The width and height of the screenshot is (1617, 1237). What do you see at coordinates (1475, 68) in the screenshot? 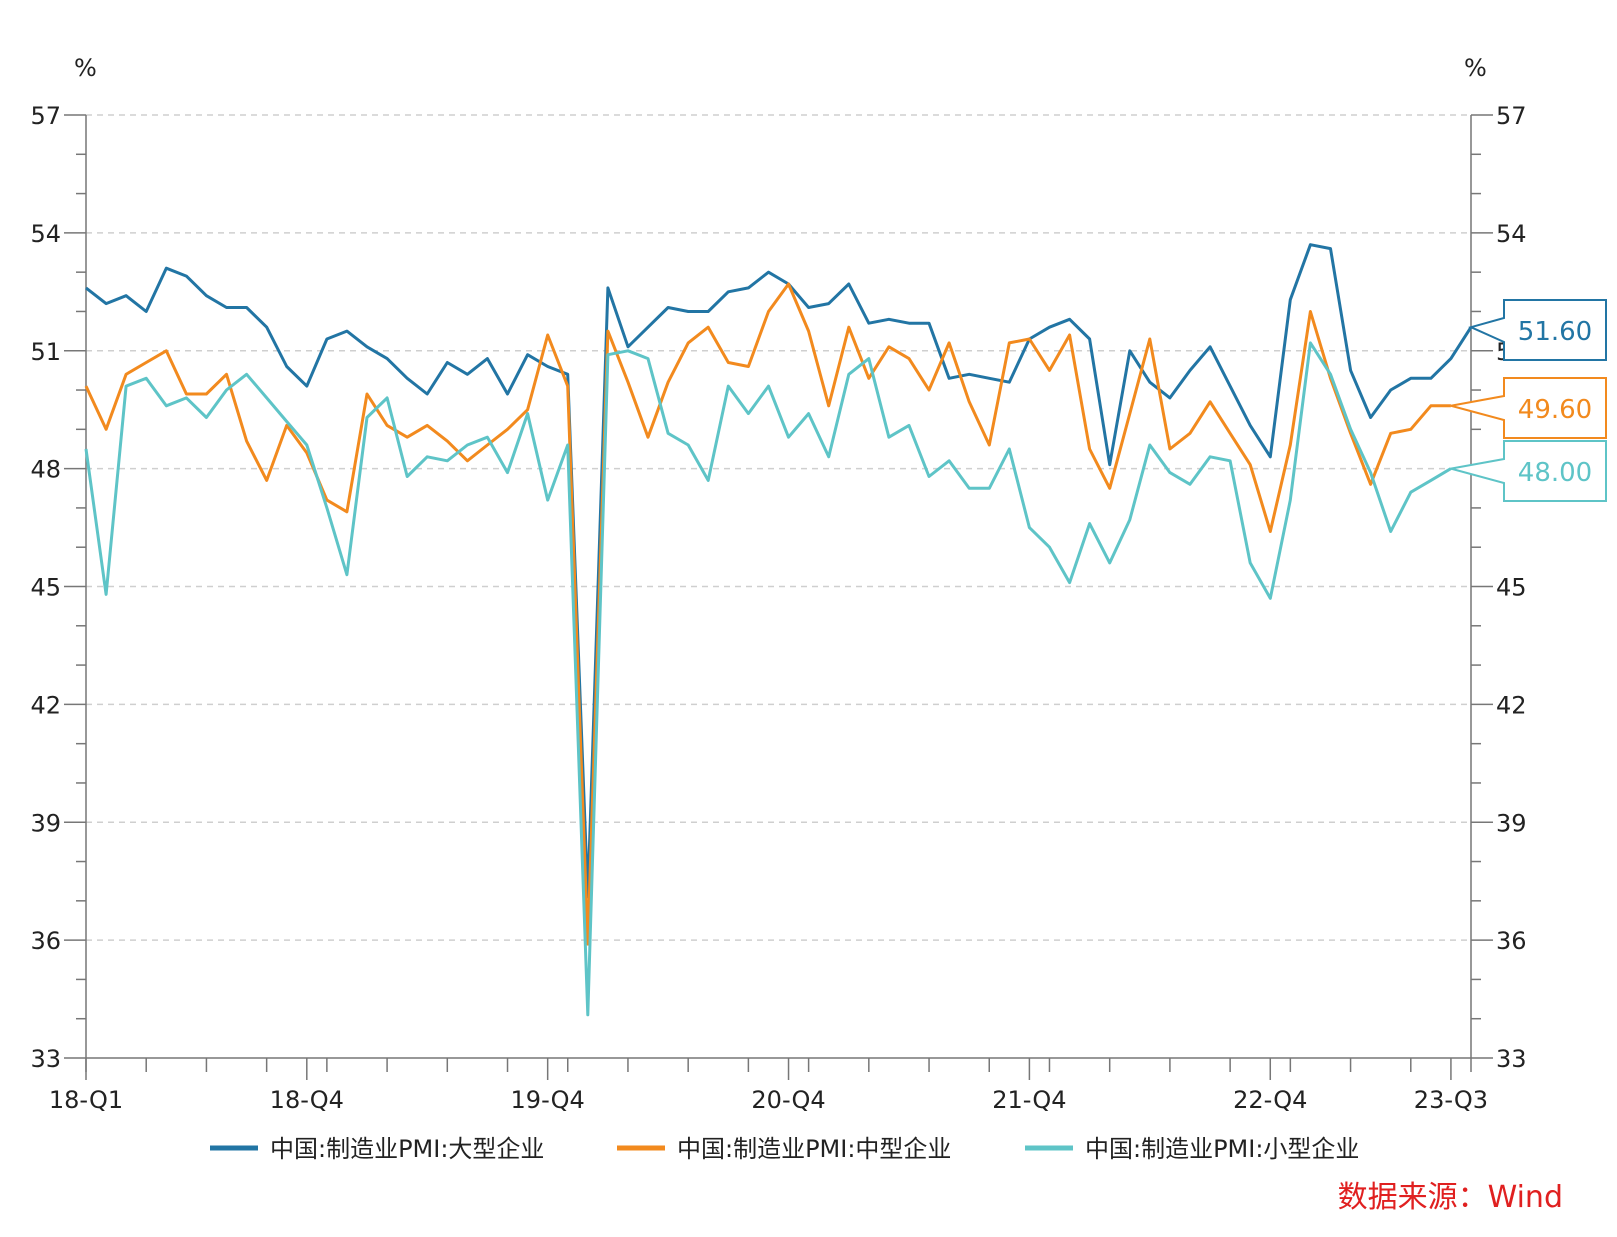
I see `right-unit-label: %` at bounding box center [1475, 68].